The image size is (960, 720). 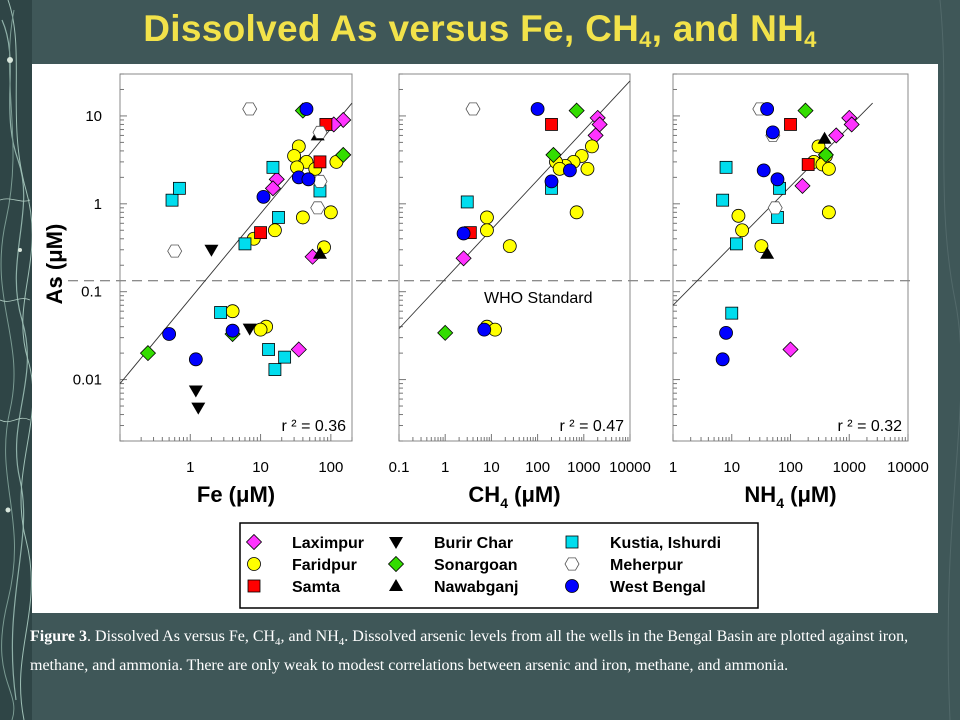 What do you see at coordinates (341, 642) in the screenshot?
I see `caption-sub-2: 4` at bounding box center [341, 642].